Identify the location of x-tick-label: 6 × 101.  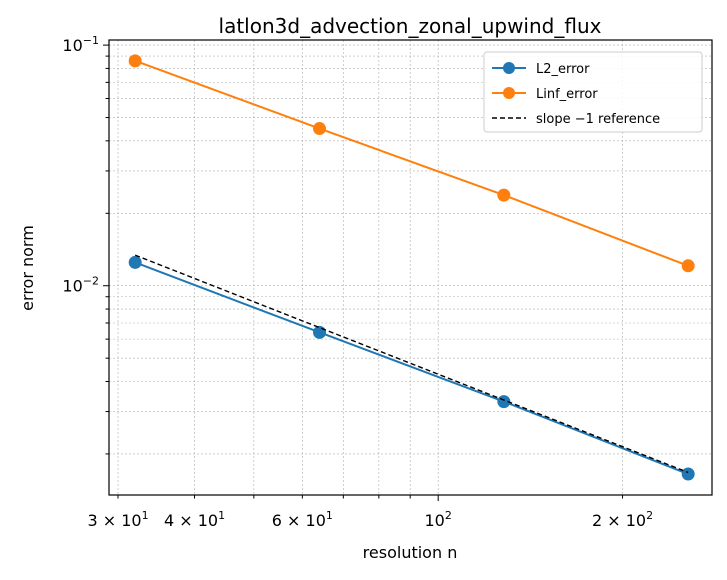
(302, 519).